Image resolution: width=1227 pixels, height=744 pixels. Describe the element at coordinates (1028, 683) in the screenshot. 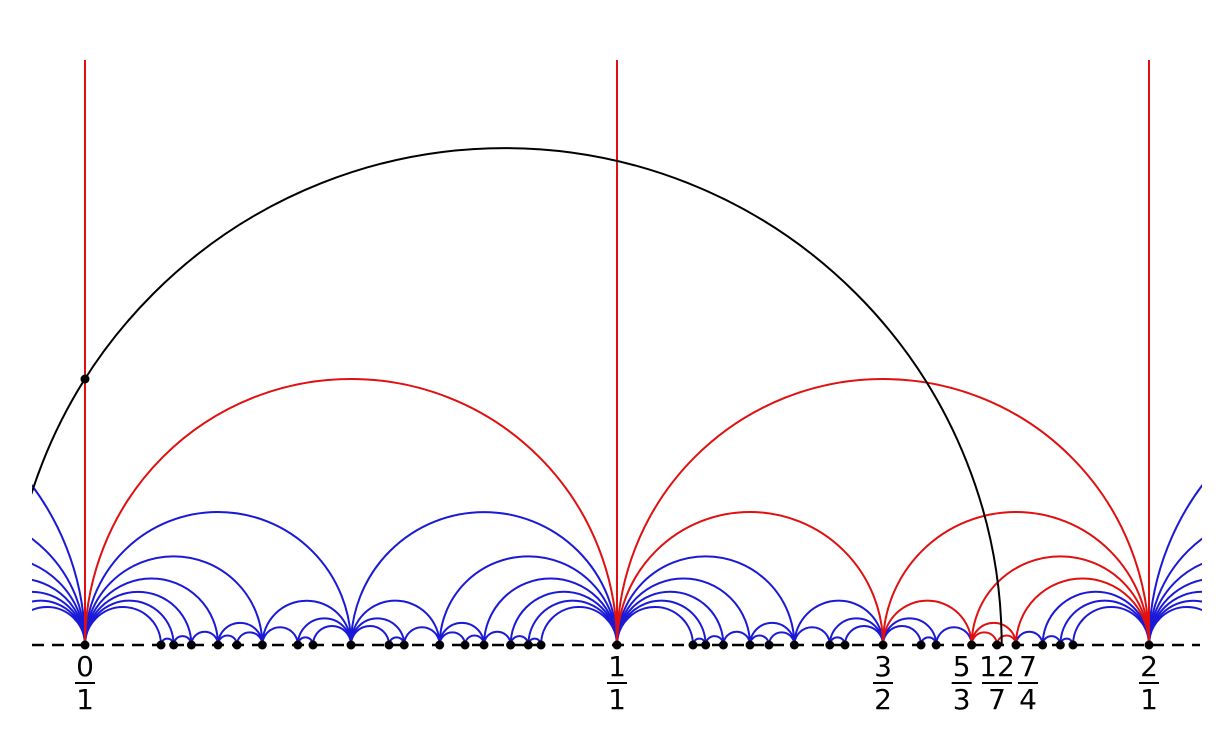

I see `fraction: 74` at that location.